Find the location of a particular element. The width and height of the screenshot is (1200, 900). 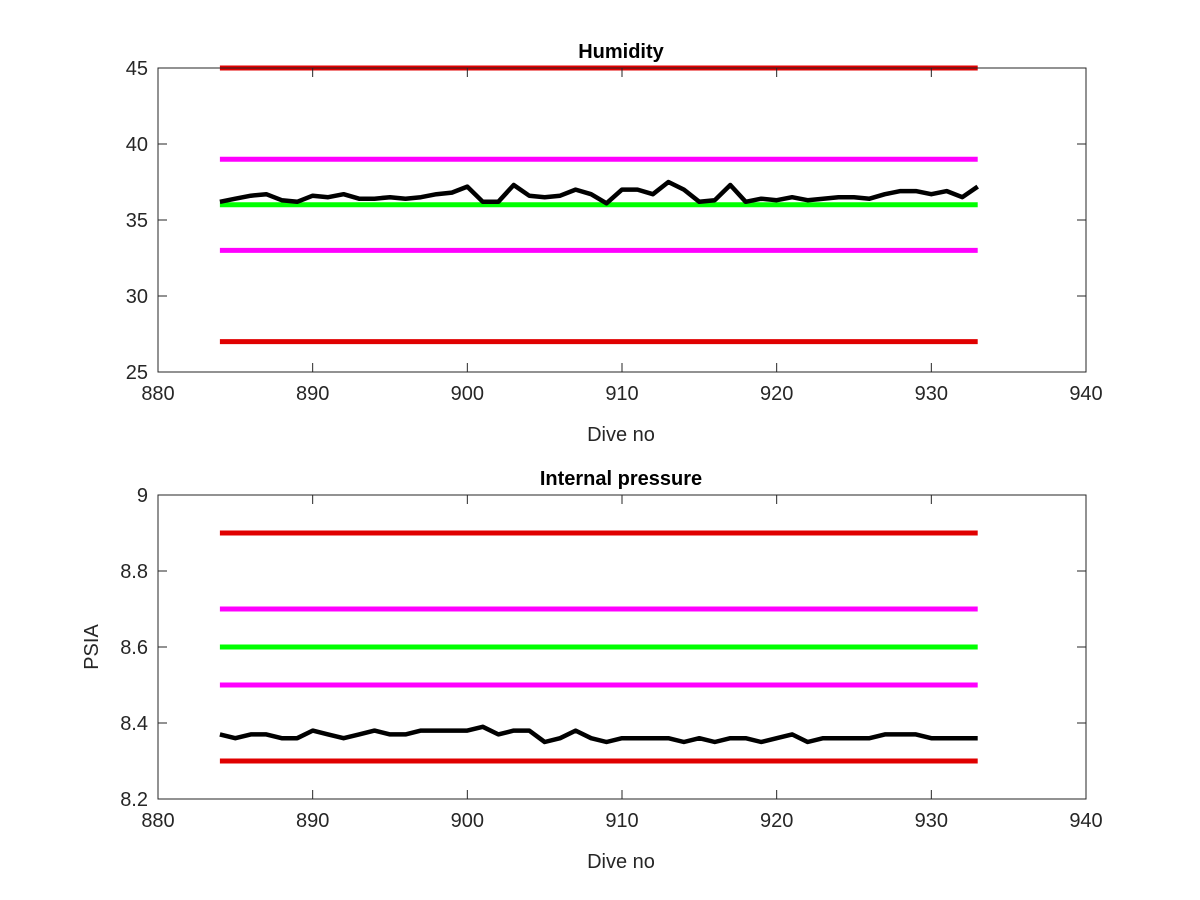

humidity-x-tick-label: 880 is located at coordinates (157, 394).